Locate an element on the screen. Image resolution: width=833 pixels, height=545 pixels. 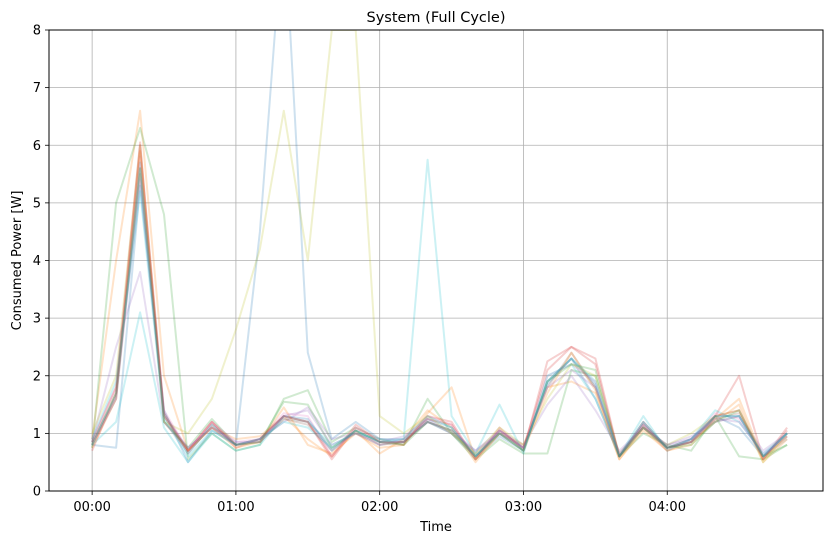
y-tick-label: 0 is located at coordinates (37, 492).